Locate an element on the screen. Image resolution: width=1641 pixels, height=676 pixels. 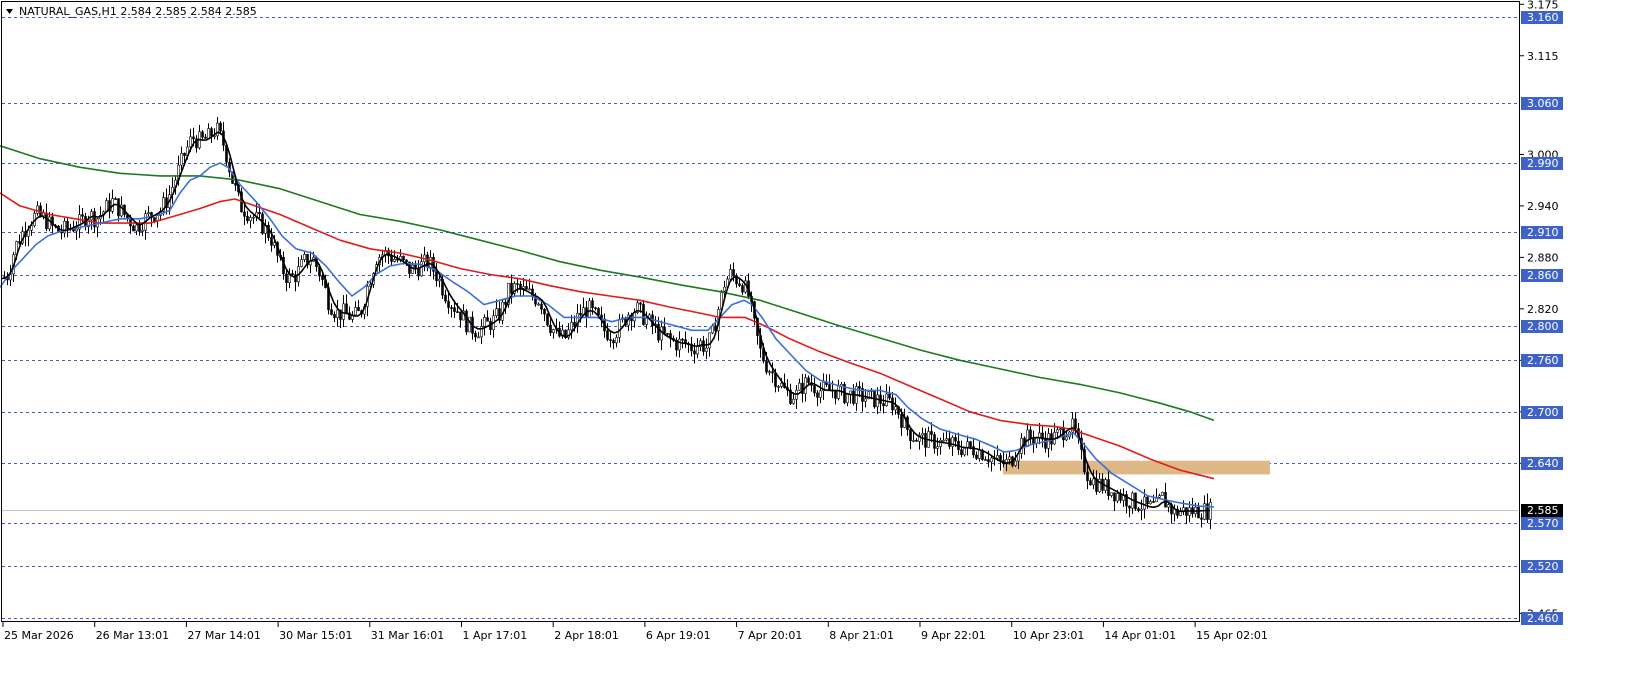
time-tick-label: 31 Mar 16:01 is located at coordinates (407, 635).